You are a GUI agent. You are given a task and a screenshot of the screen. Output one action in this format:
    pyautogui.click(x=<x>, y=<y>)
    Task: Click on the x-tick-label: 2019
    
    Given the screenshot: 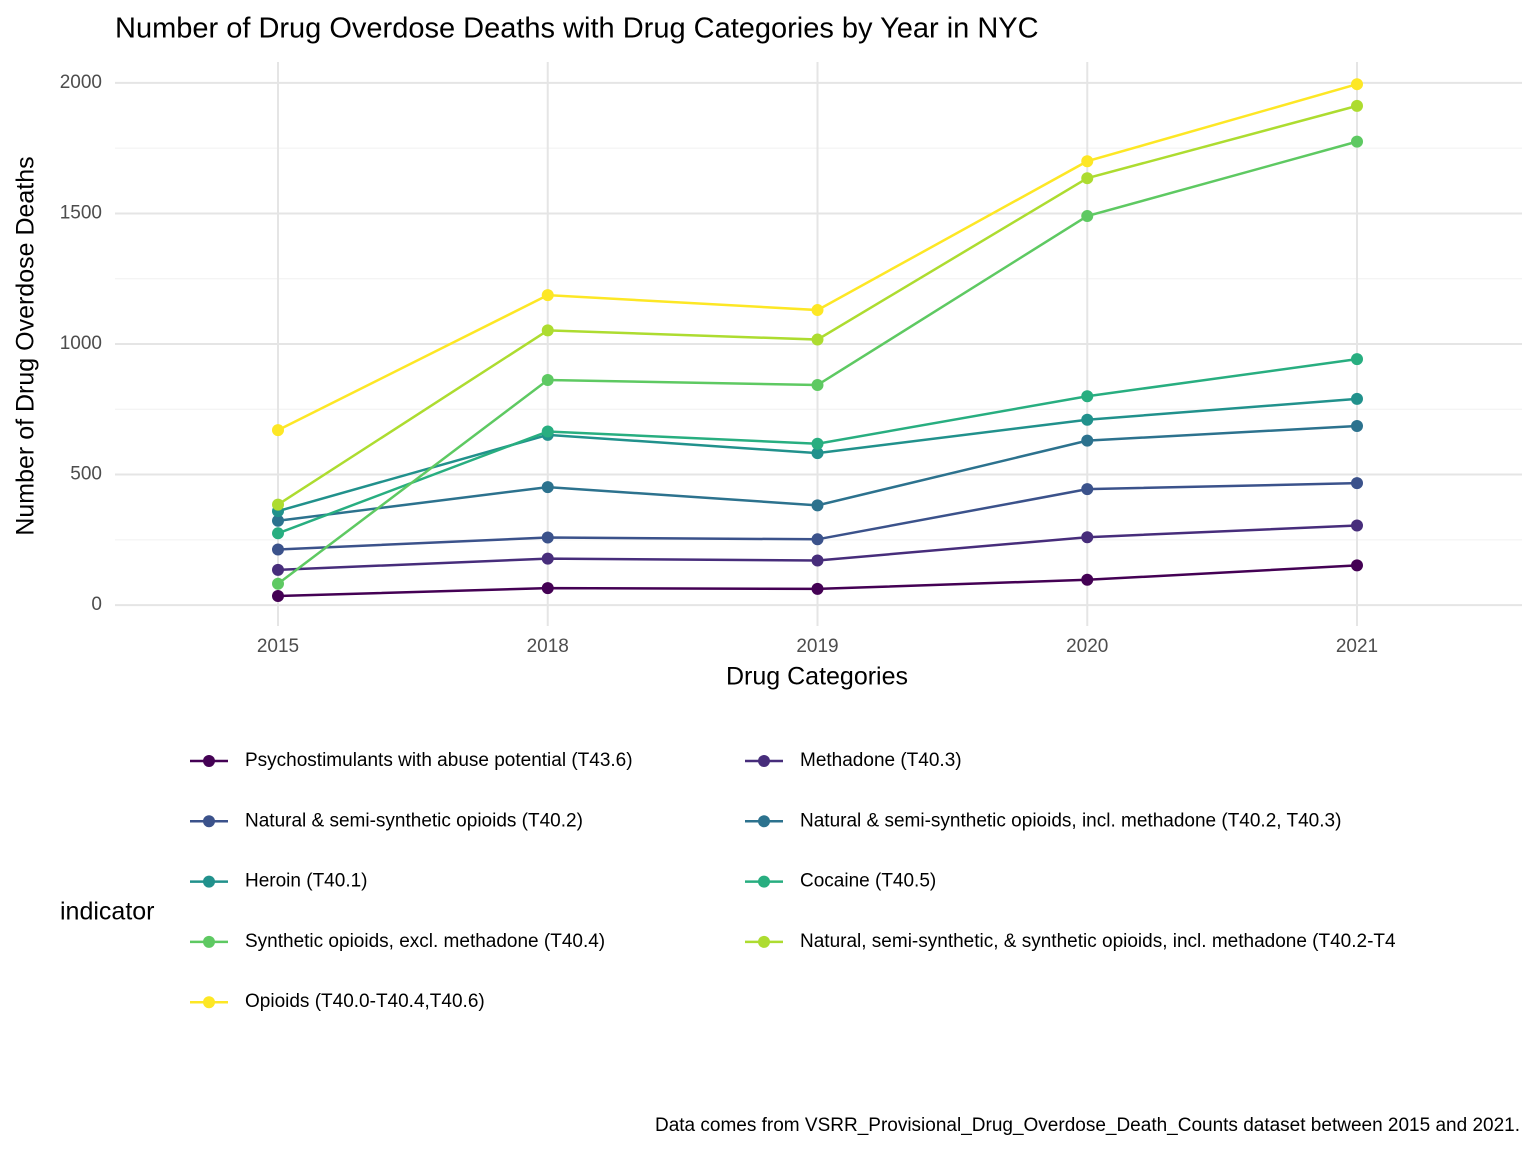 What is the action you would take?
    pyautogui.click(x=817, y=646)
    